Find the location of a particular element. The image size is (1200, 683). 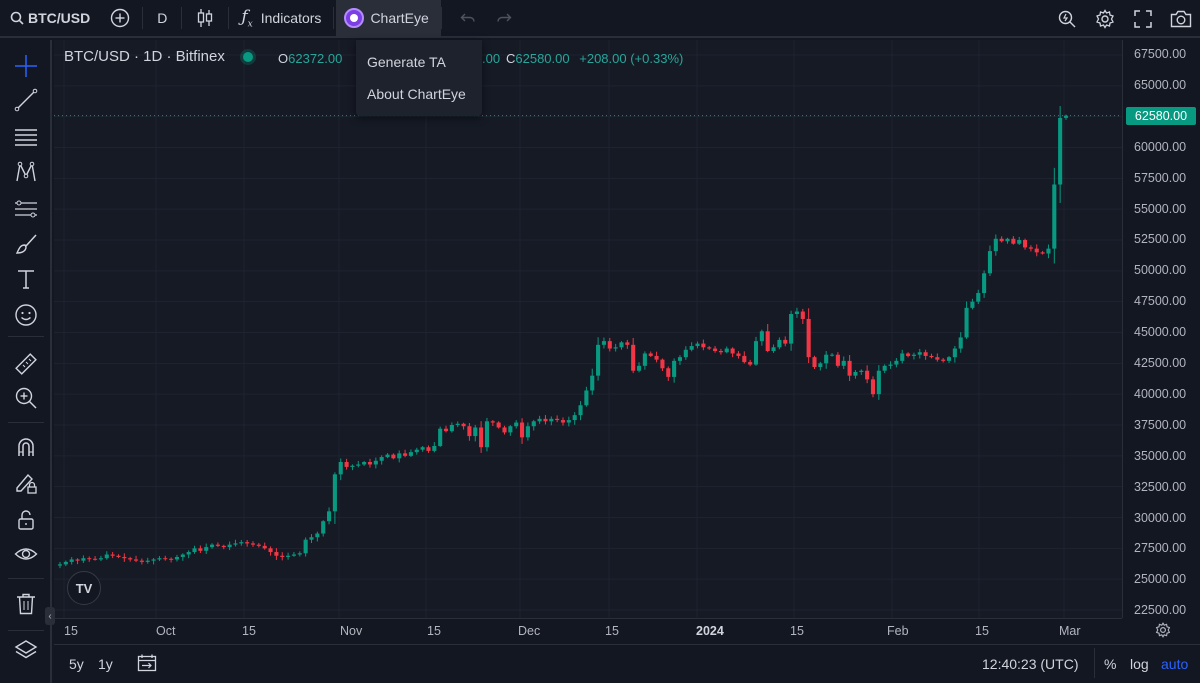

brush-tool is located at coordinates (26, 244).